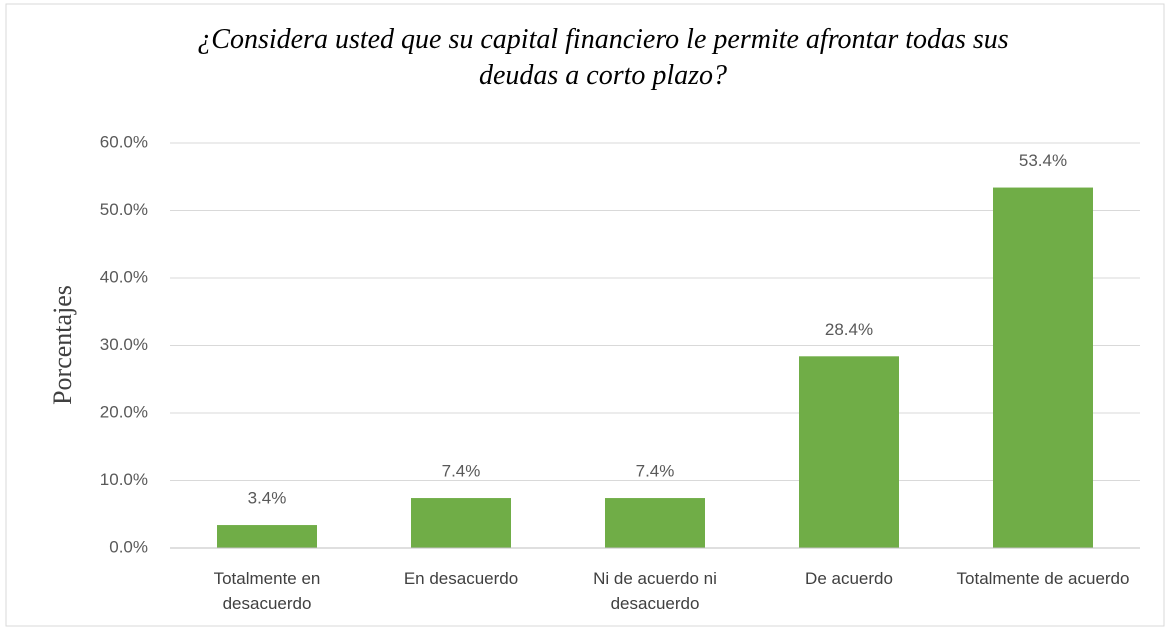 The image size is (1172, 632). What do you see at coordinates (128, 546) in the screenshot?
I see `y-tick-label: 0.0%` at bounding box center [128, 546].